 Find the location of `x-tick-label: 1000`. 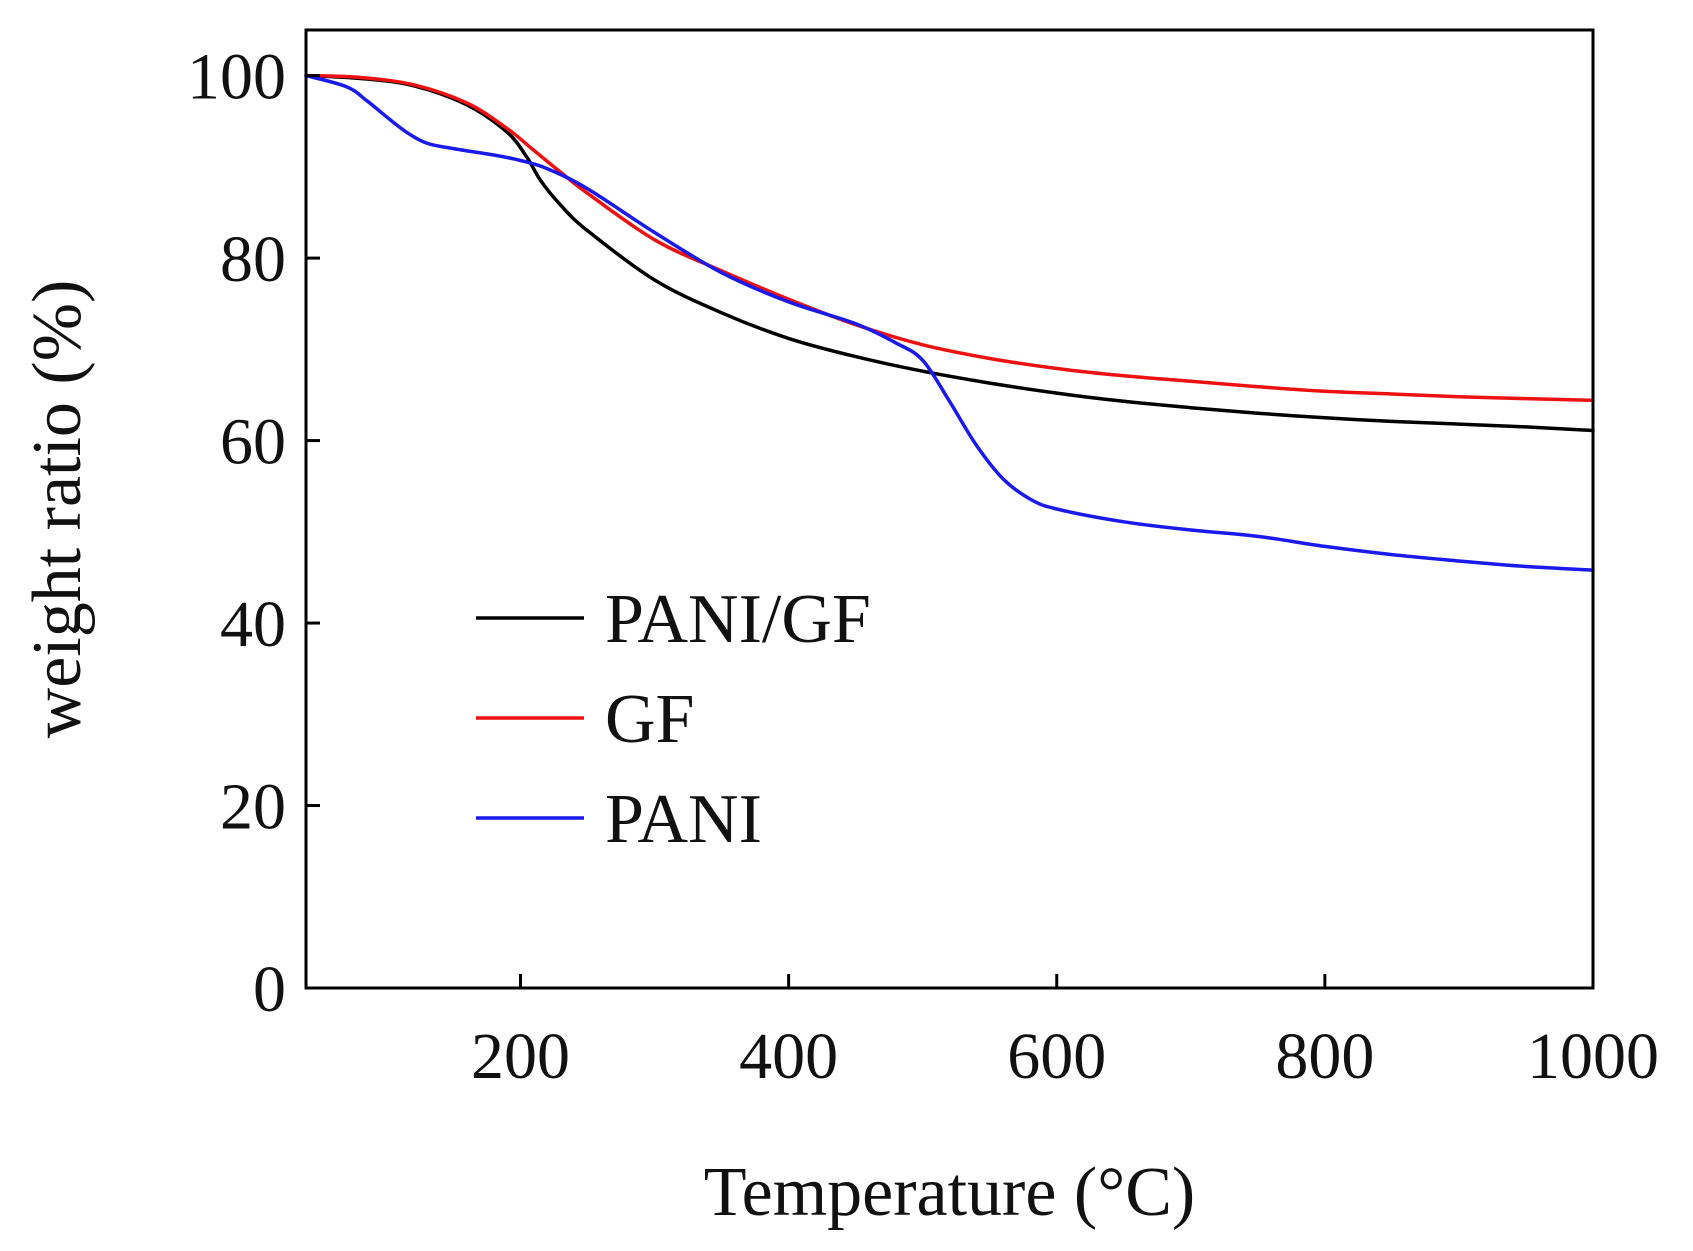

x-tick-label: 1000 is located at coordinates (1593, 1056).